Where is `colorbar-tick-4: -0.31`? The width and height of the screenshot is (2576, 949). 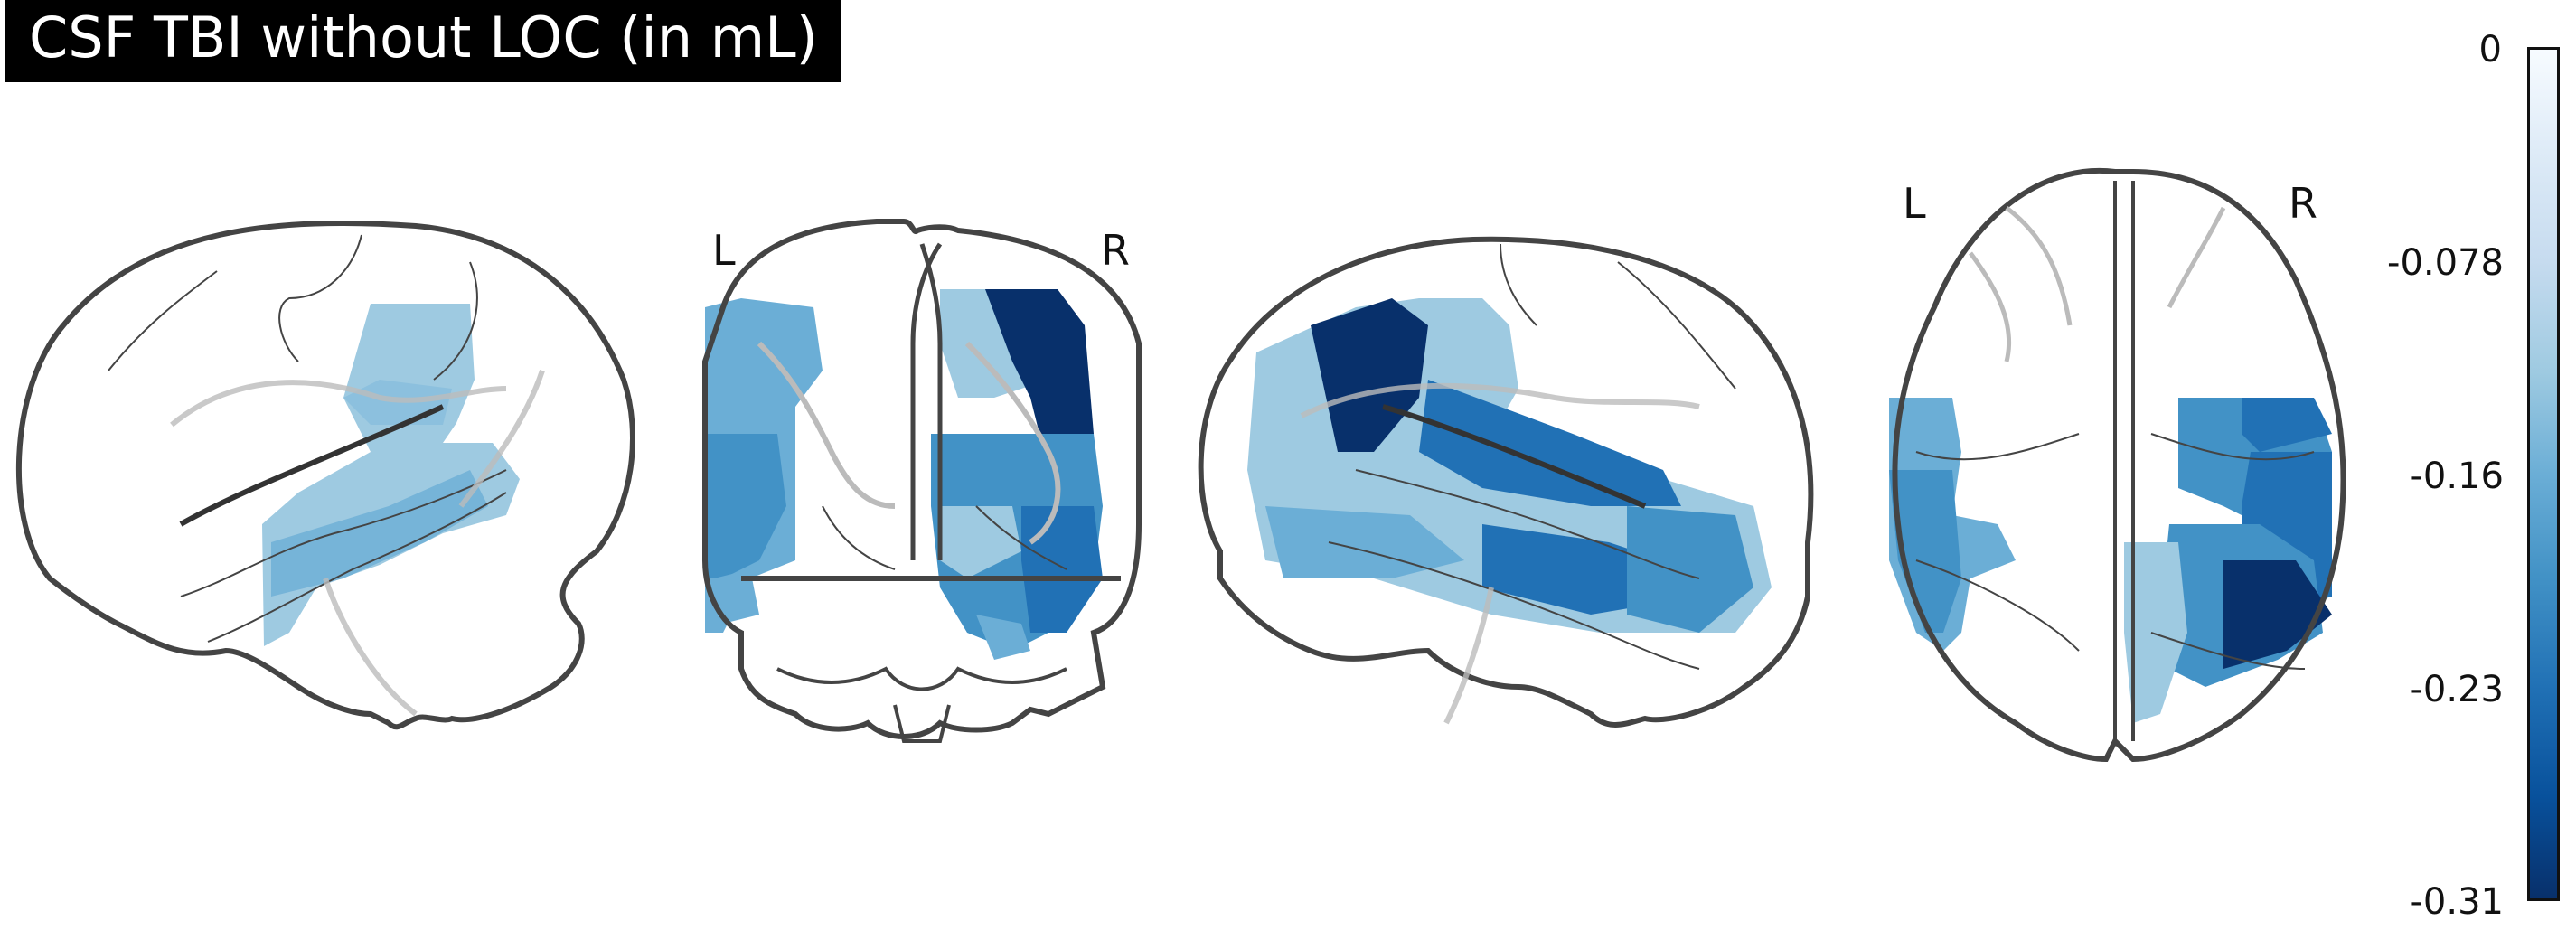 colorbar-tick-4: -0.31 is located at coordinates (2458, 902).